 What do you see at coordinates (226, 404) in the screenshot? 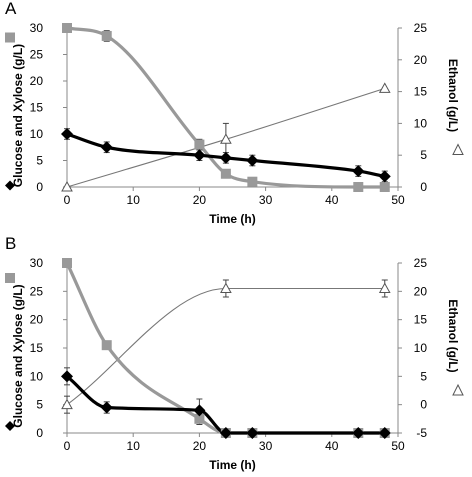
I see `series-line-glucose` at bounding box center [226, 404].